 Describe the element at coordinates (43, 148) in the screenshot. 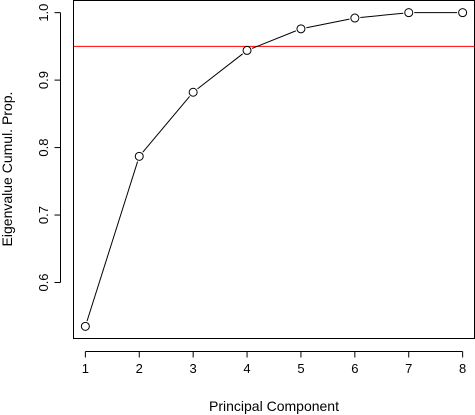

I see `y-tick-label: 0.8` at that location.